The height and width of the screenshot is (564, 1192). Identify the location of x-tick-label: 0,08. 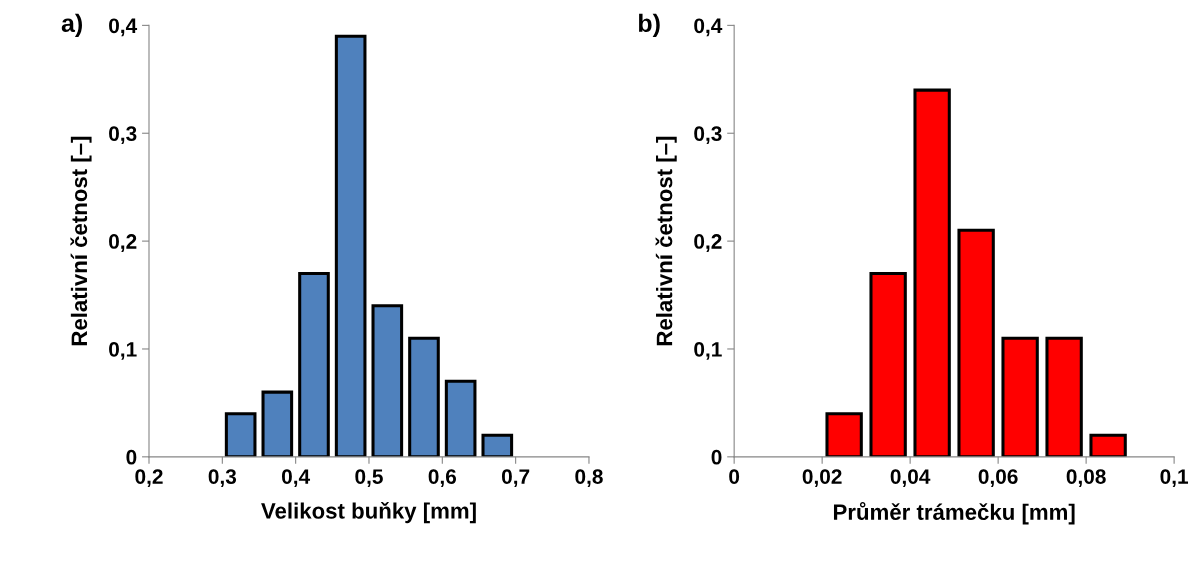
(1086, 478).